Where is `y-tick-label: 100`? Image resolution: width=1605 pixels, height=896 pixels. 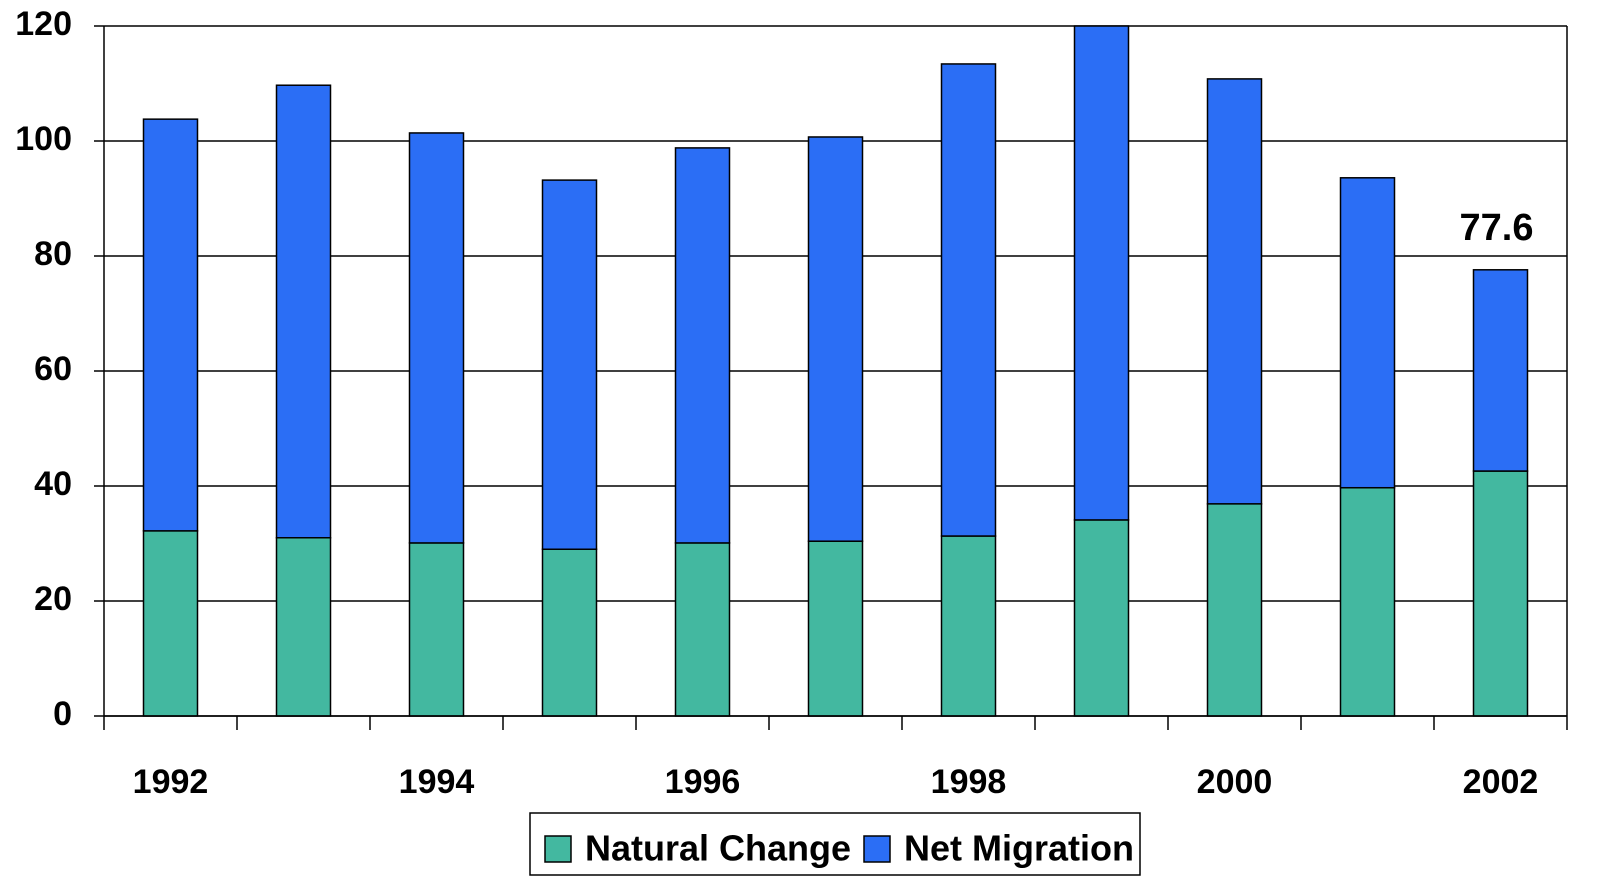 y-tick-label: 100 is located at coordinates (43, 139).